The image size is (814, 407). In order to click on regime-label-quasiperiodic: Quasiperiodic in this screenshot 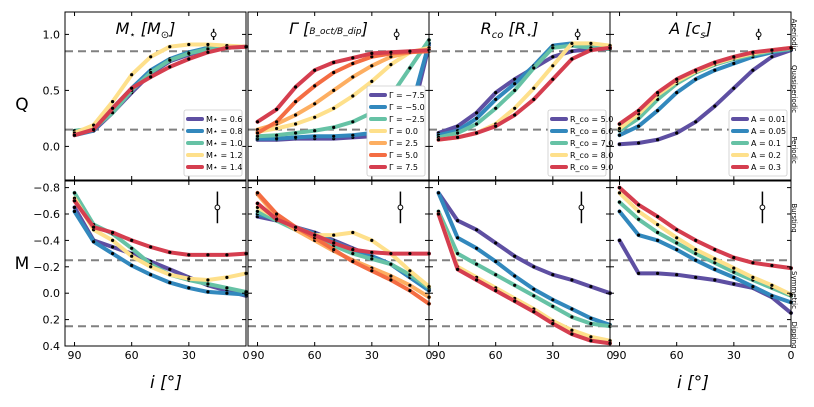, I will do `click(794, 89)`.